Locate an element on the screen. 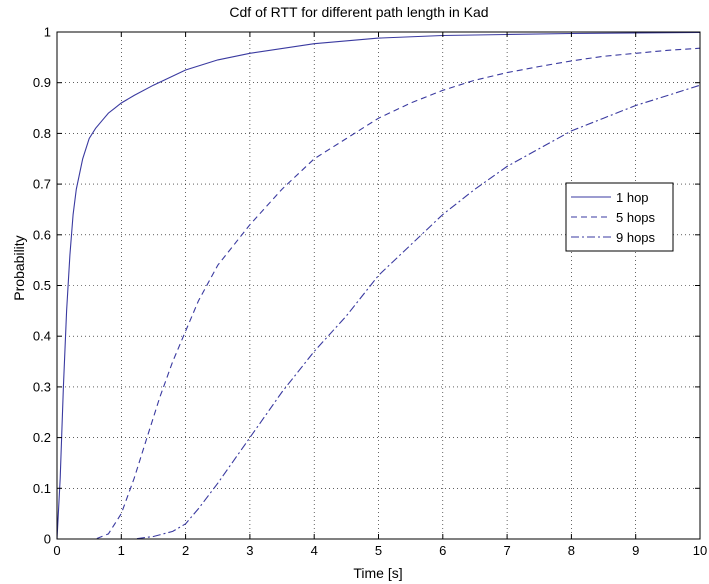 The height and width of the screenshot is (584, 709). x-tick-label: 6 is located at coordinates (442, 550).